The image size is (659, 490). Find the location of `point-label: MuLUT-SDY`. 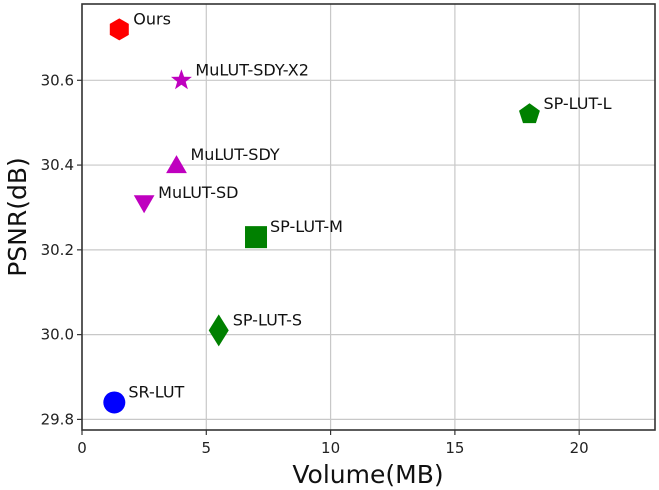

point-label: MuLUT-SDY is located at coordinates (234, 154).